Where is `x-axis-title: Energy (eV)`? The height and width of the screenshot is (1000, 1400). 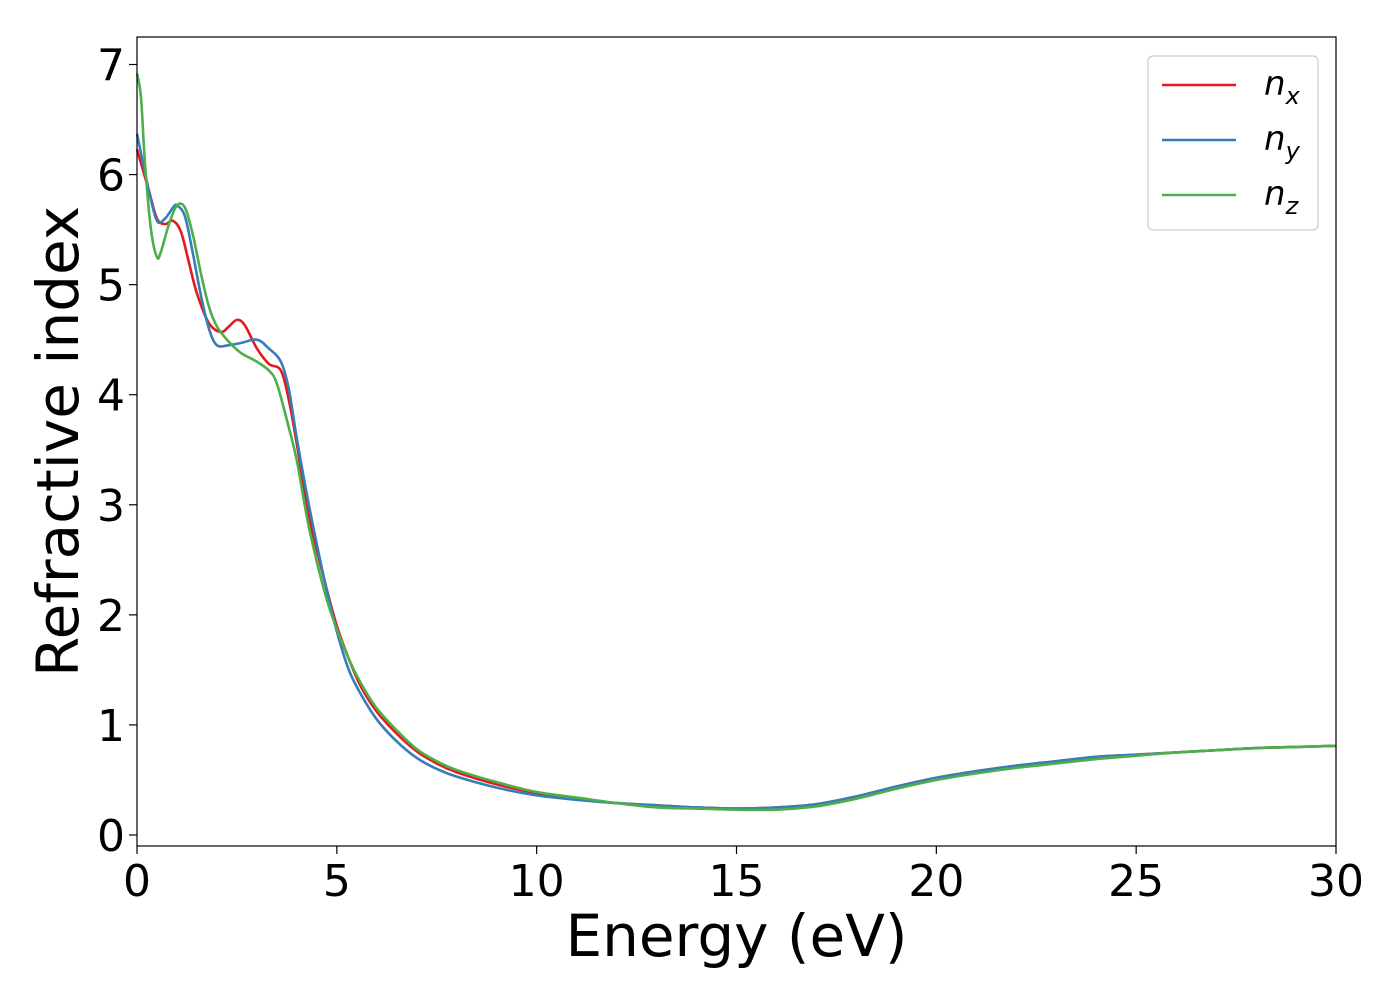
x-axis-title: Energy (eV) is located at coordinates (736, 936).